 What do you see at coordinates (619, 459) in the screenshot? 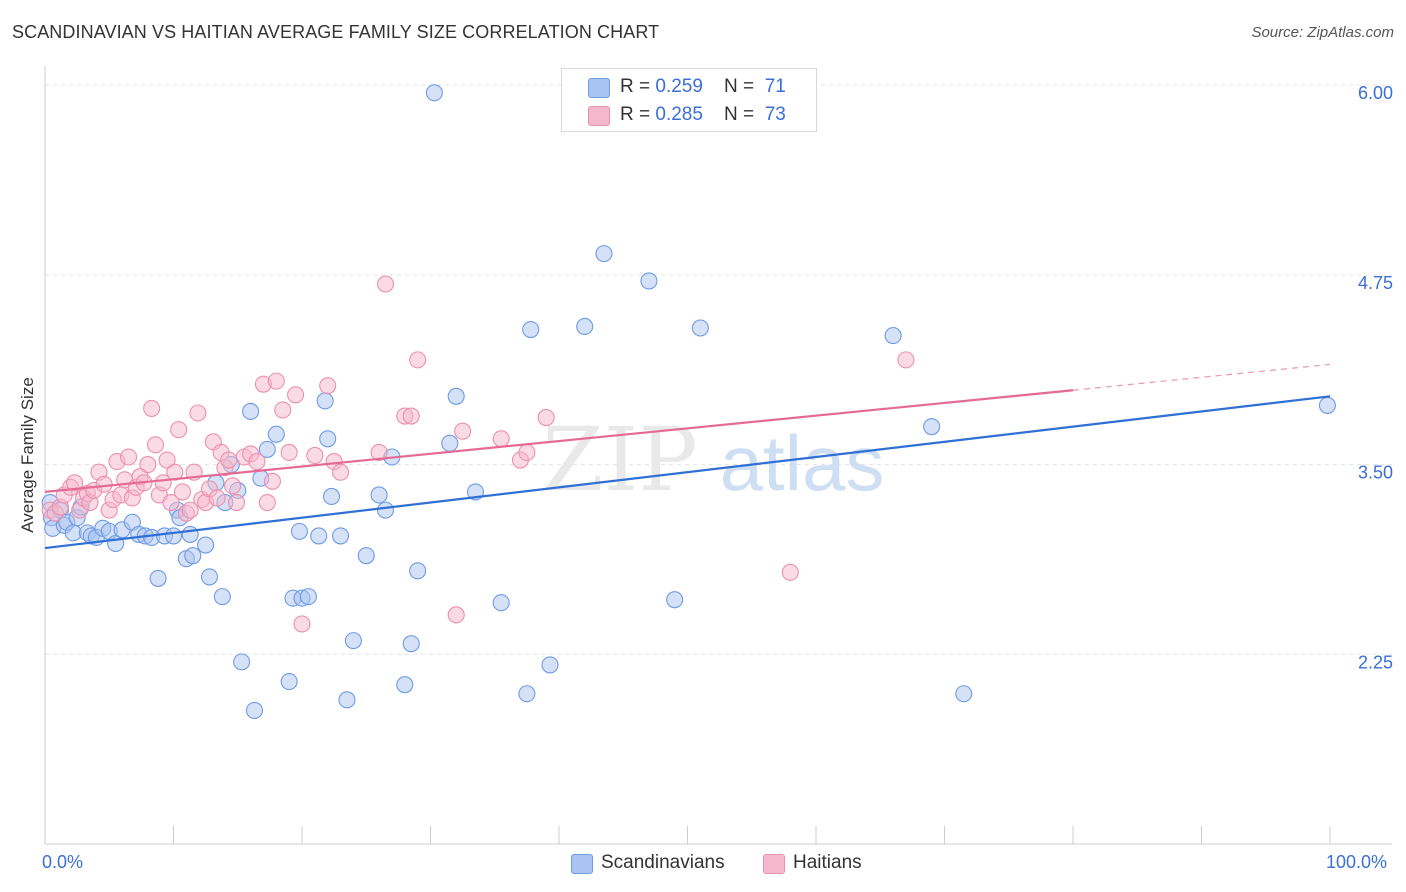
I see `watermark-zip: ZIP` at bounding box center [619, 459].